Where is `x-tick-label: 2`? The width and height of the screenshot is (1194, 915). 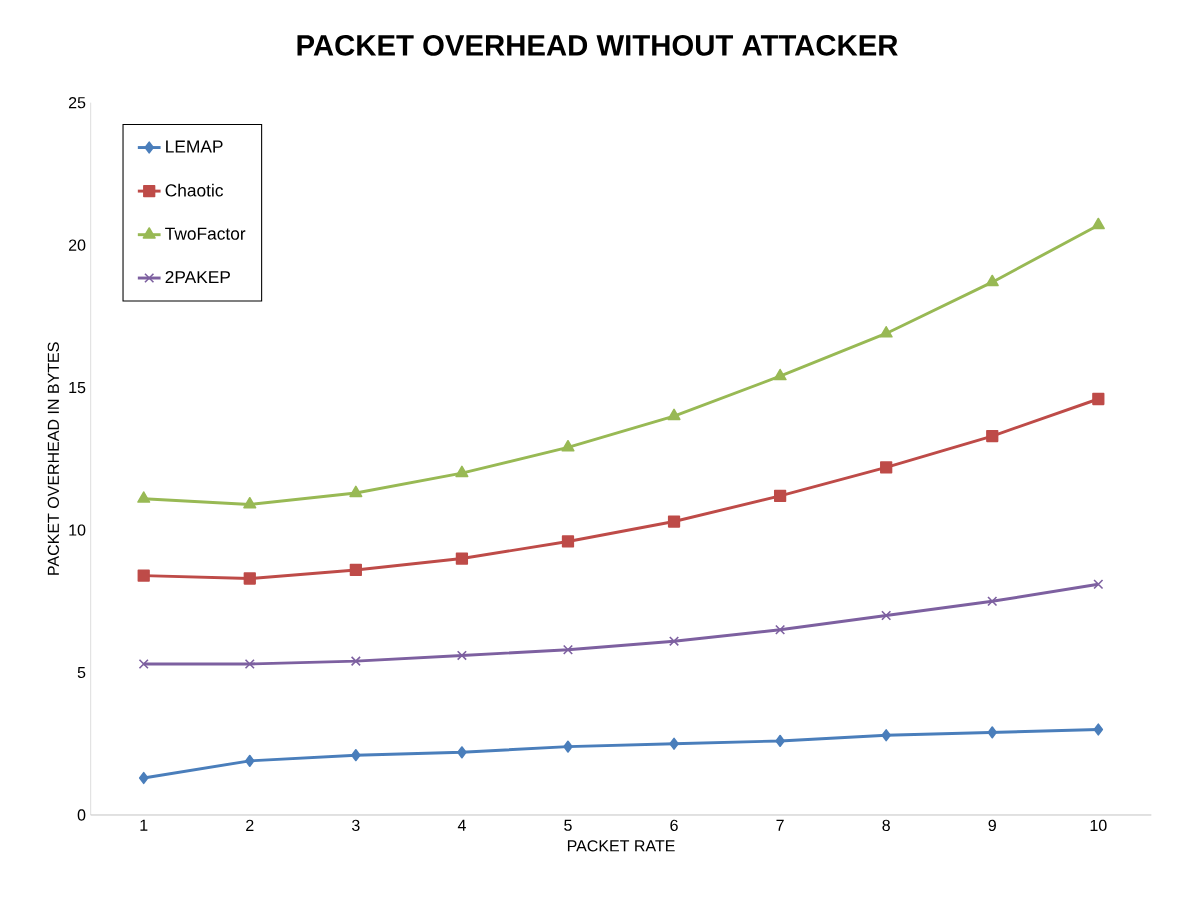
x-tick-label: 2 is located at coordinates (250, 825).